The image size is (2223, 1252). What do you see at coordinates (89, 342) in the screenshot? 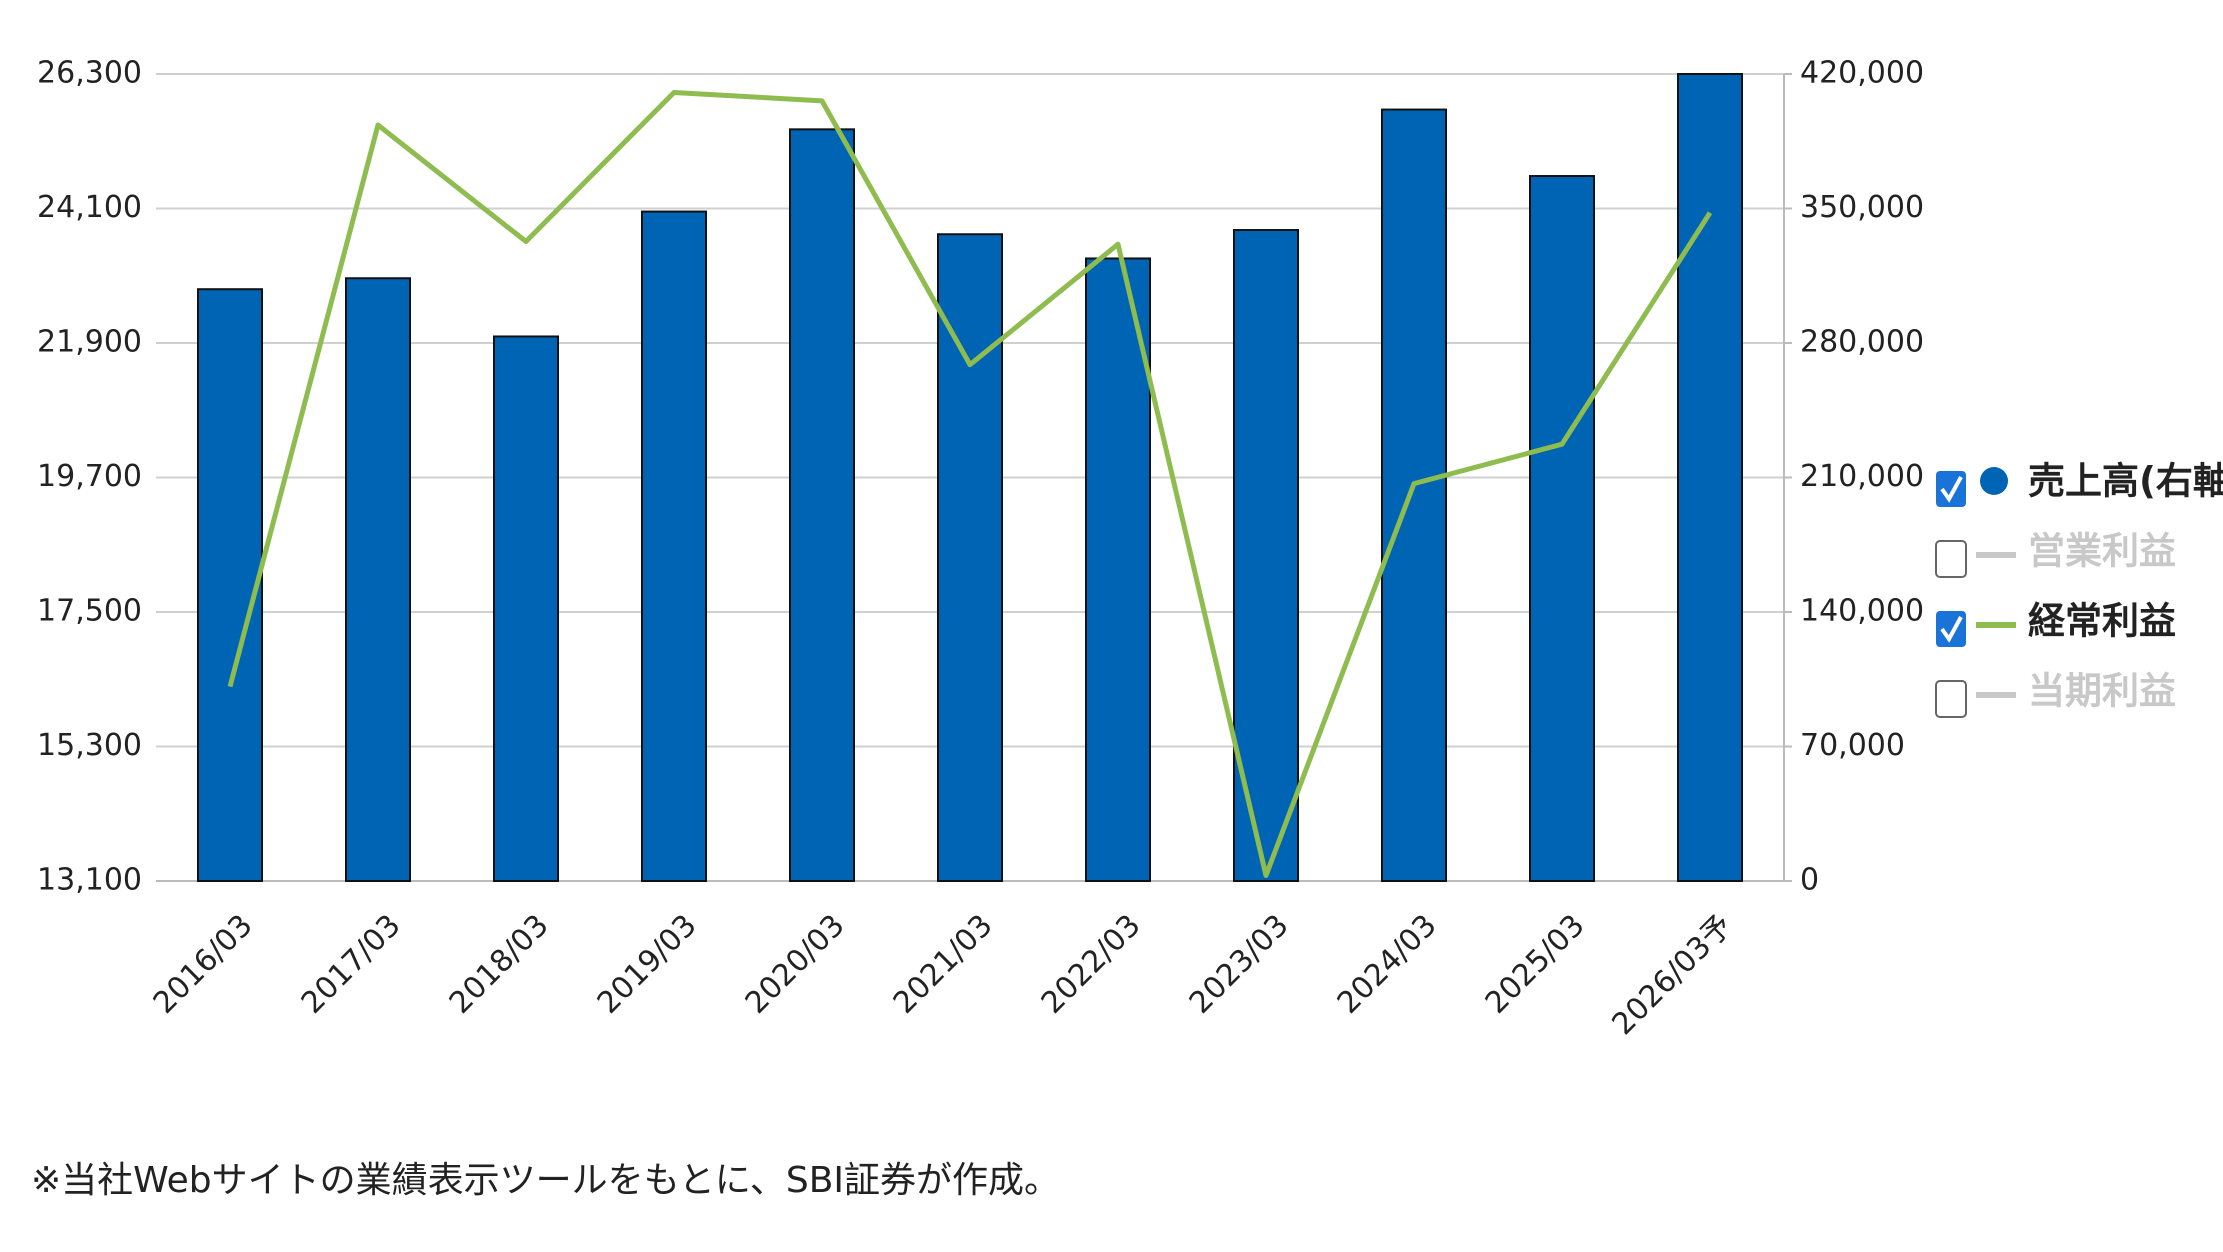
I see `y-tick-label: 21,900` at bounding box center [89, 342].